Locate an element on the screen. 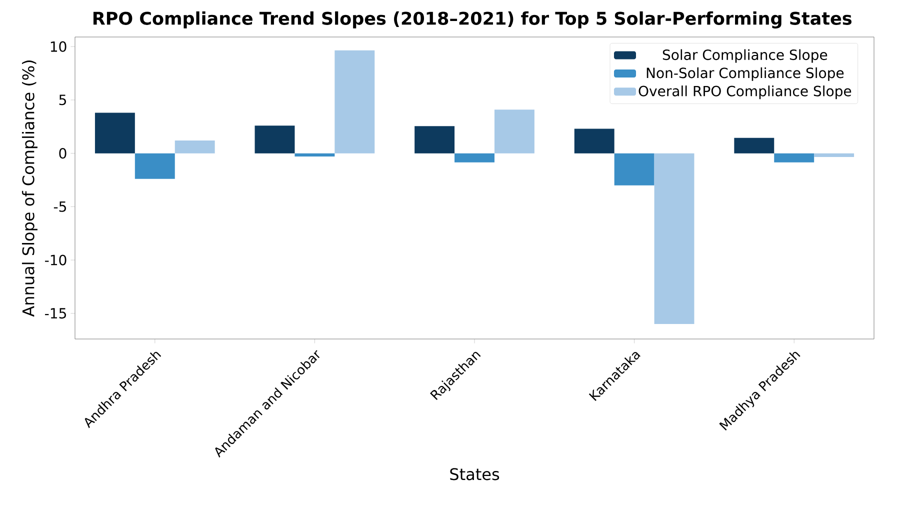 Image resolution: width=924 pixels, height=509 pixels. y-tick-label: -15 is located at coordinates (55, 313).